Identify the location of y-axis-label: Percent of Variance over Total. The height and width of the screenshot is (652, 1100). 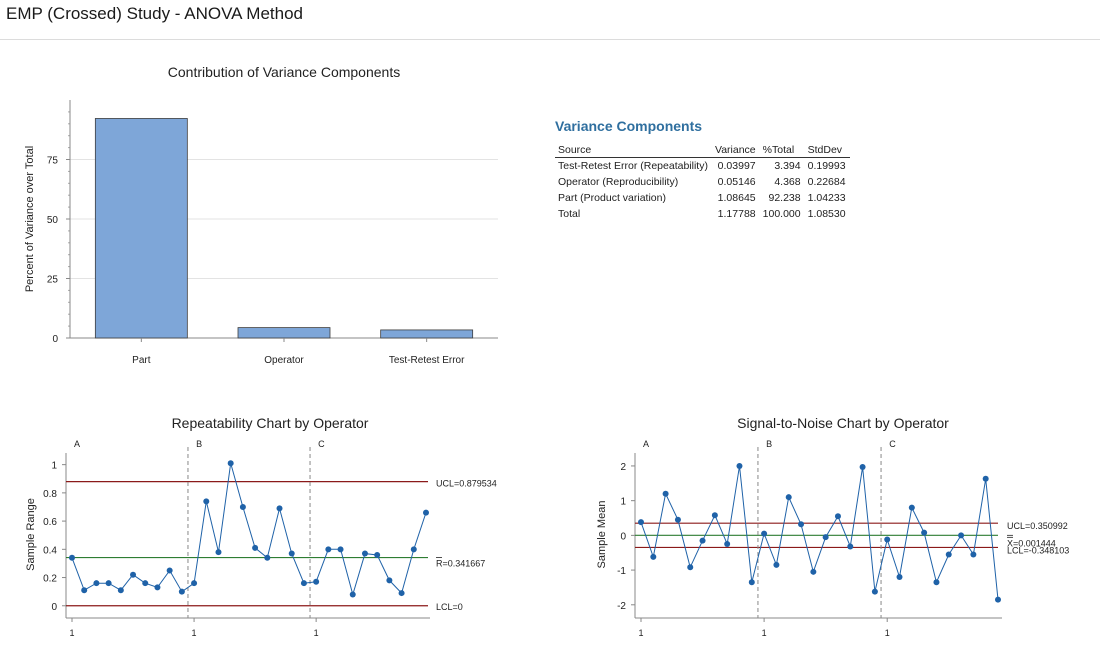
(30, 219).